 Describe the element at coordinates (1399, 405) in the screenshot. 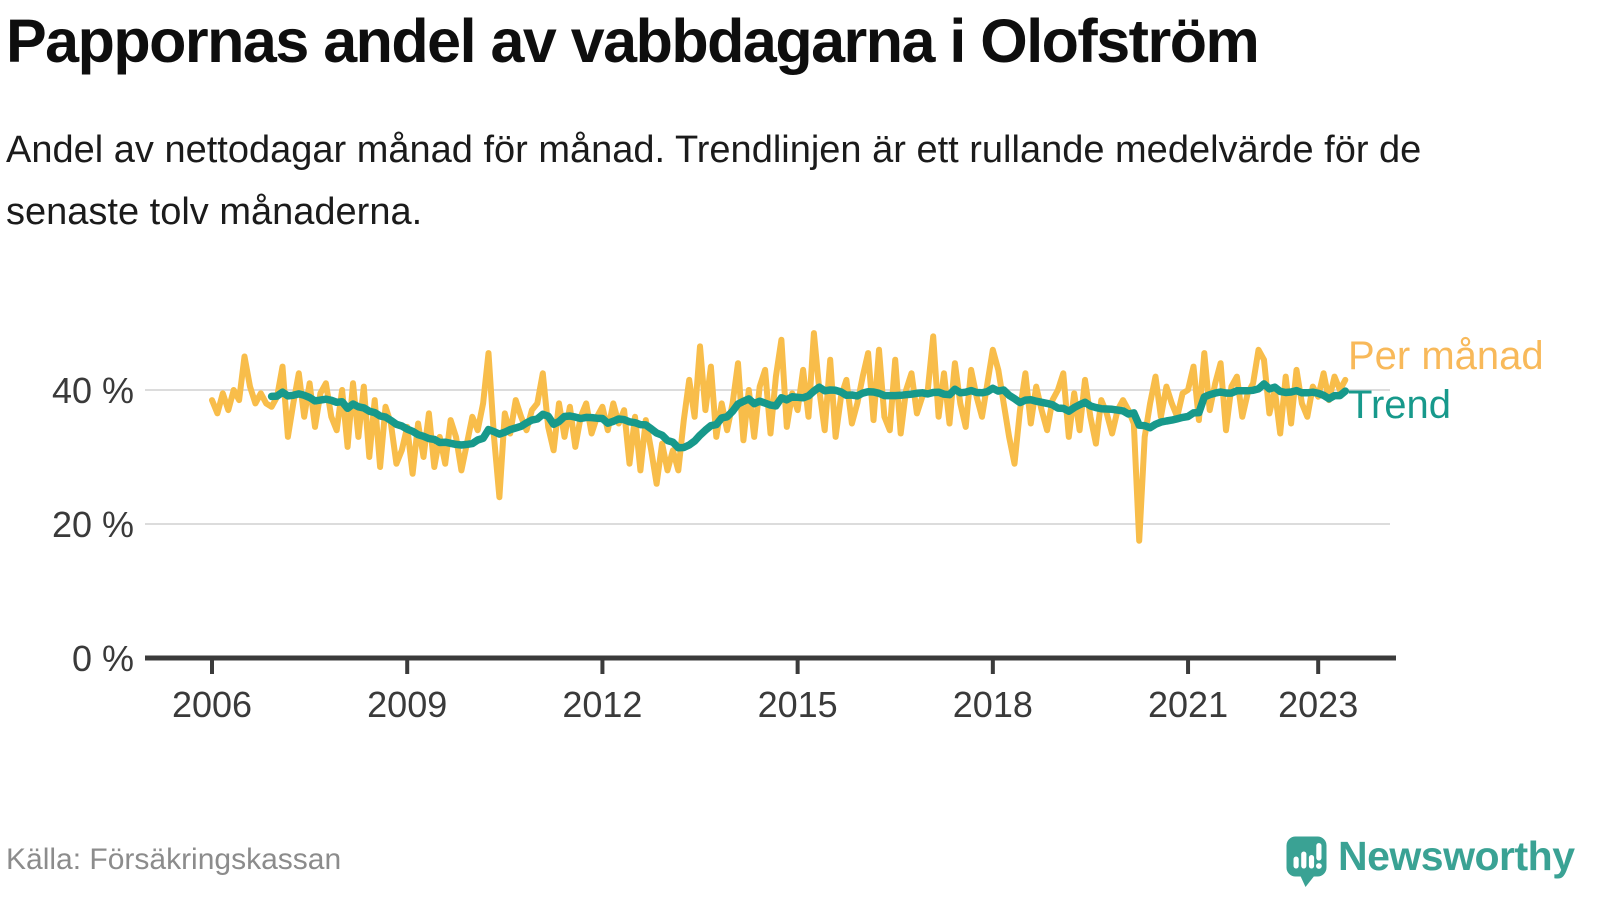

I see `legend-trend-label: Trend` at that location.